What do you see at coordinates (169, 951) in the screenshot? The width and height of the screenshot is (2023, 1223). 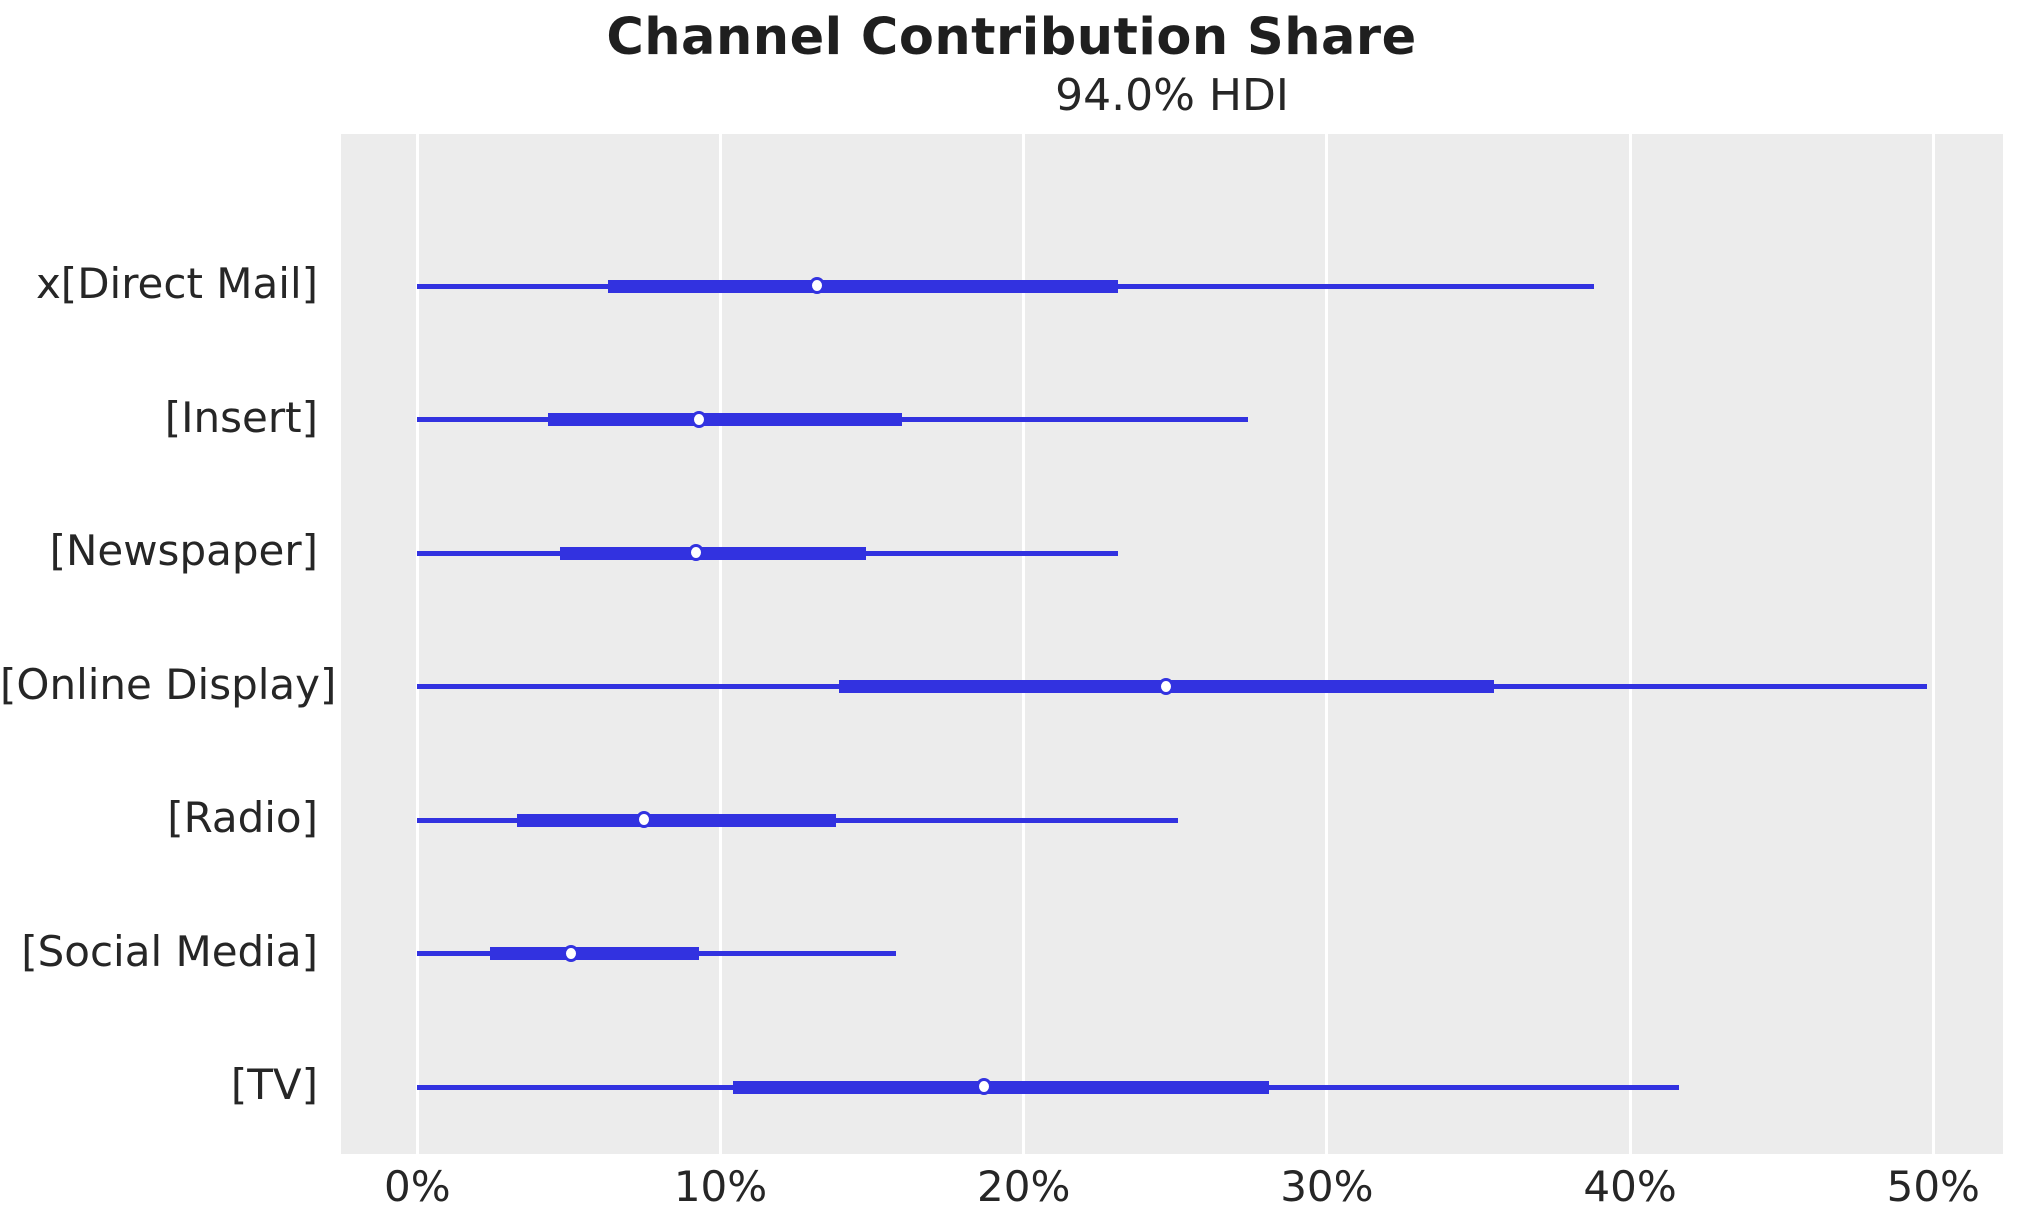 I see `y-tick-label: [Social Media]` at bounding box center [169, 951].